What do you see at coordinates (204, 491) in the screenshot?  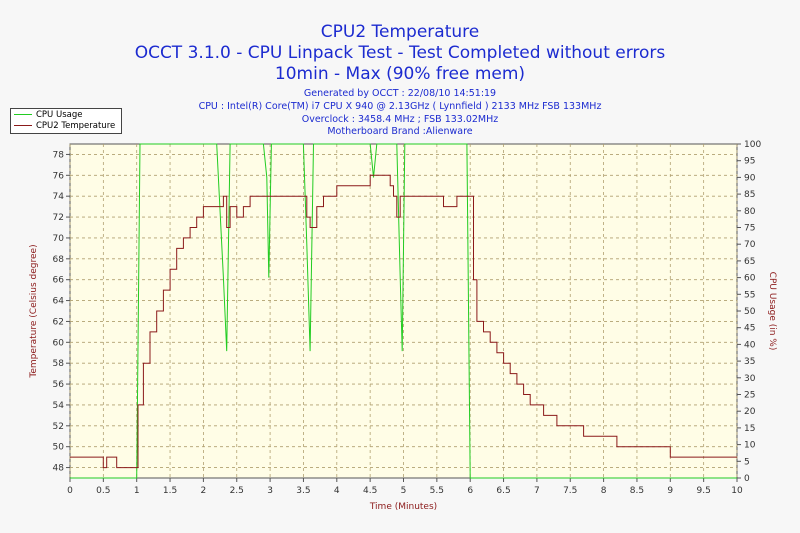 I see `x-tick-label: 2` at bounding box center [204, 491].